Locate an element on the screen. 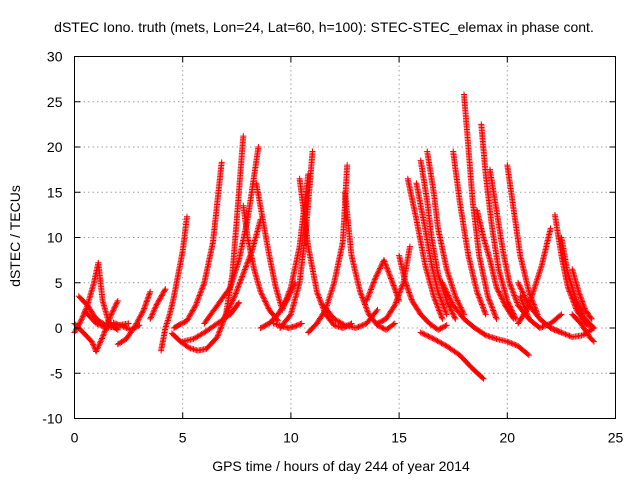 Image resolution: width=640 pixels, height=480 pixels. series-31-markers is located at coordinates (485, 319).